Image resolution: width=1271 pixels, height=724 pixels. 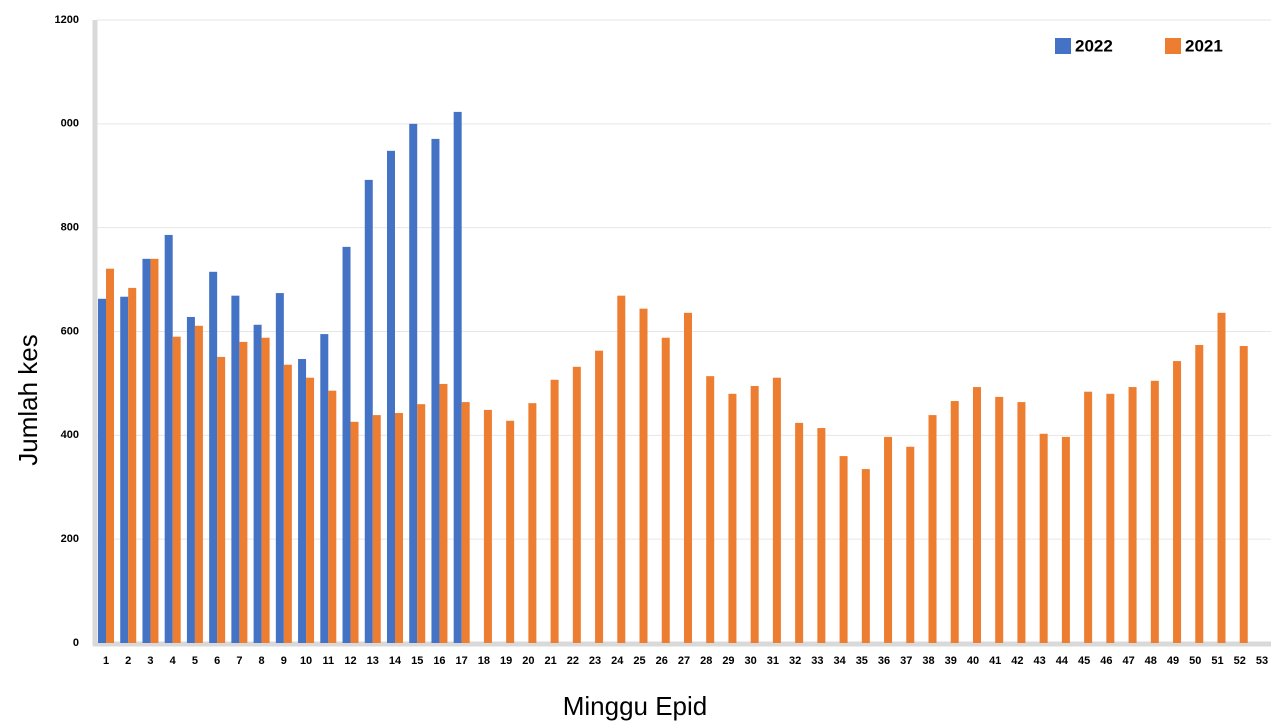 What do you see at coordinates (662, 661) in the screenshot?
I see `x-tick-label: 26` at bounding box center [662, 661].